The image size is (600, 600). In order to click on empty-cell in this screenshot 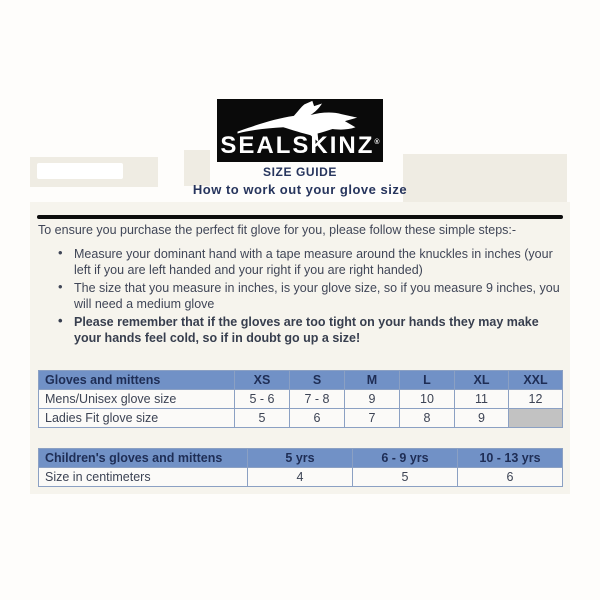, I will do `click(535, 418)`.